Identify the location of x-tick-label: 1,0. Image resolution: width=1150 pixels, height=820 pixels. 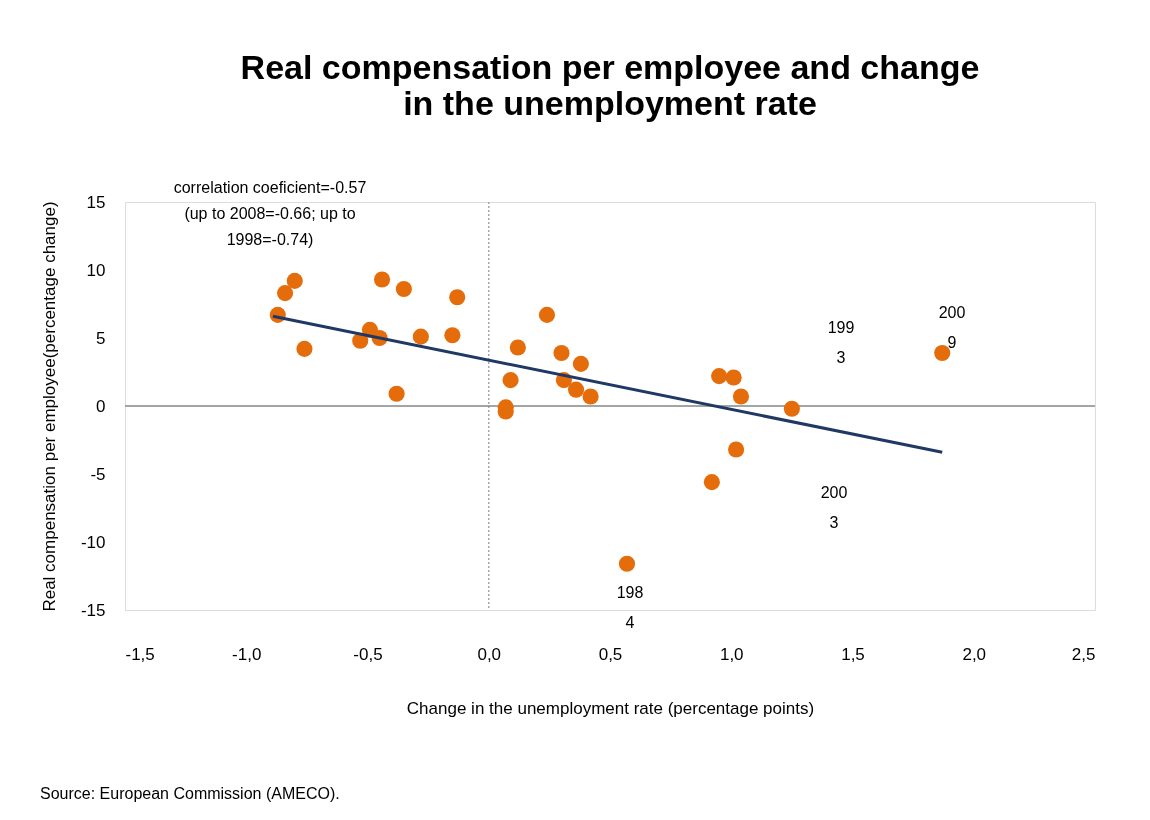
(731, 654).